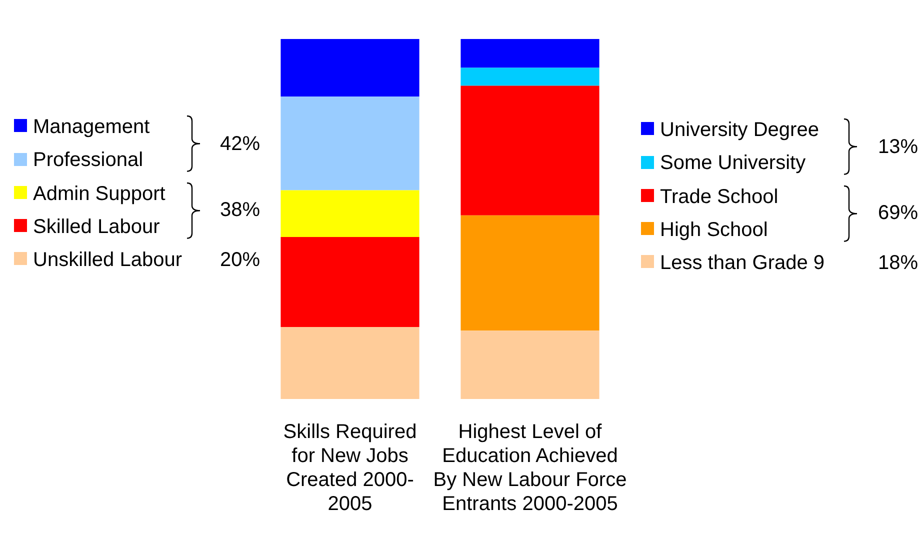  What do you see at coordinates (718, 196) in the screenshot?
I see `legend-label: Trade School` at bounding box center [718, 196].